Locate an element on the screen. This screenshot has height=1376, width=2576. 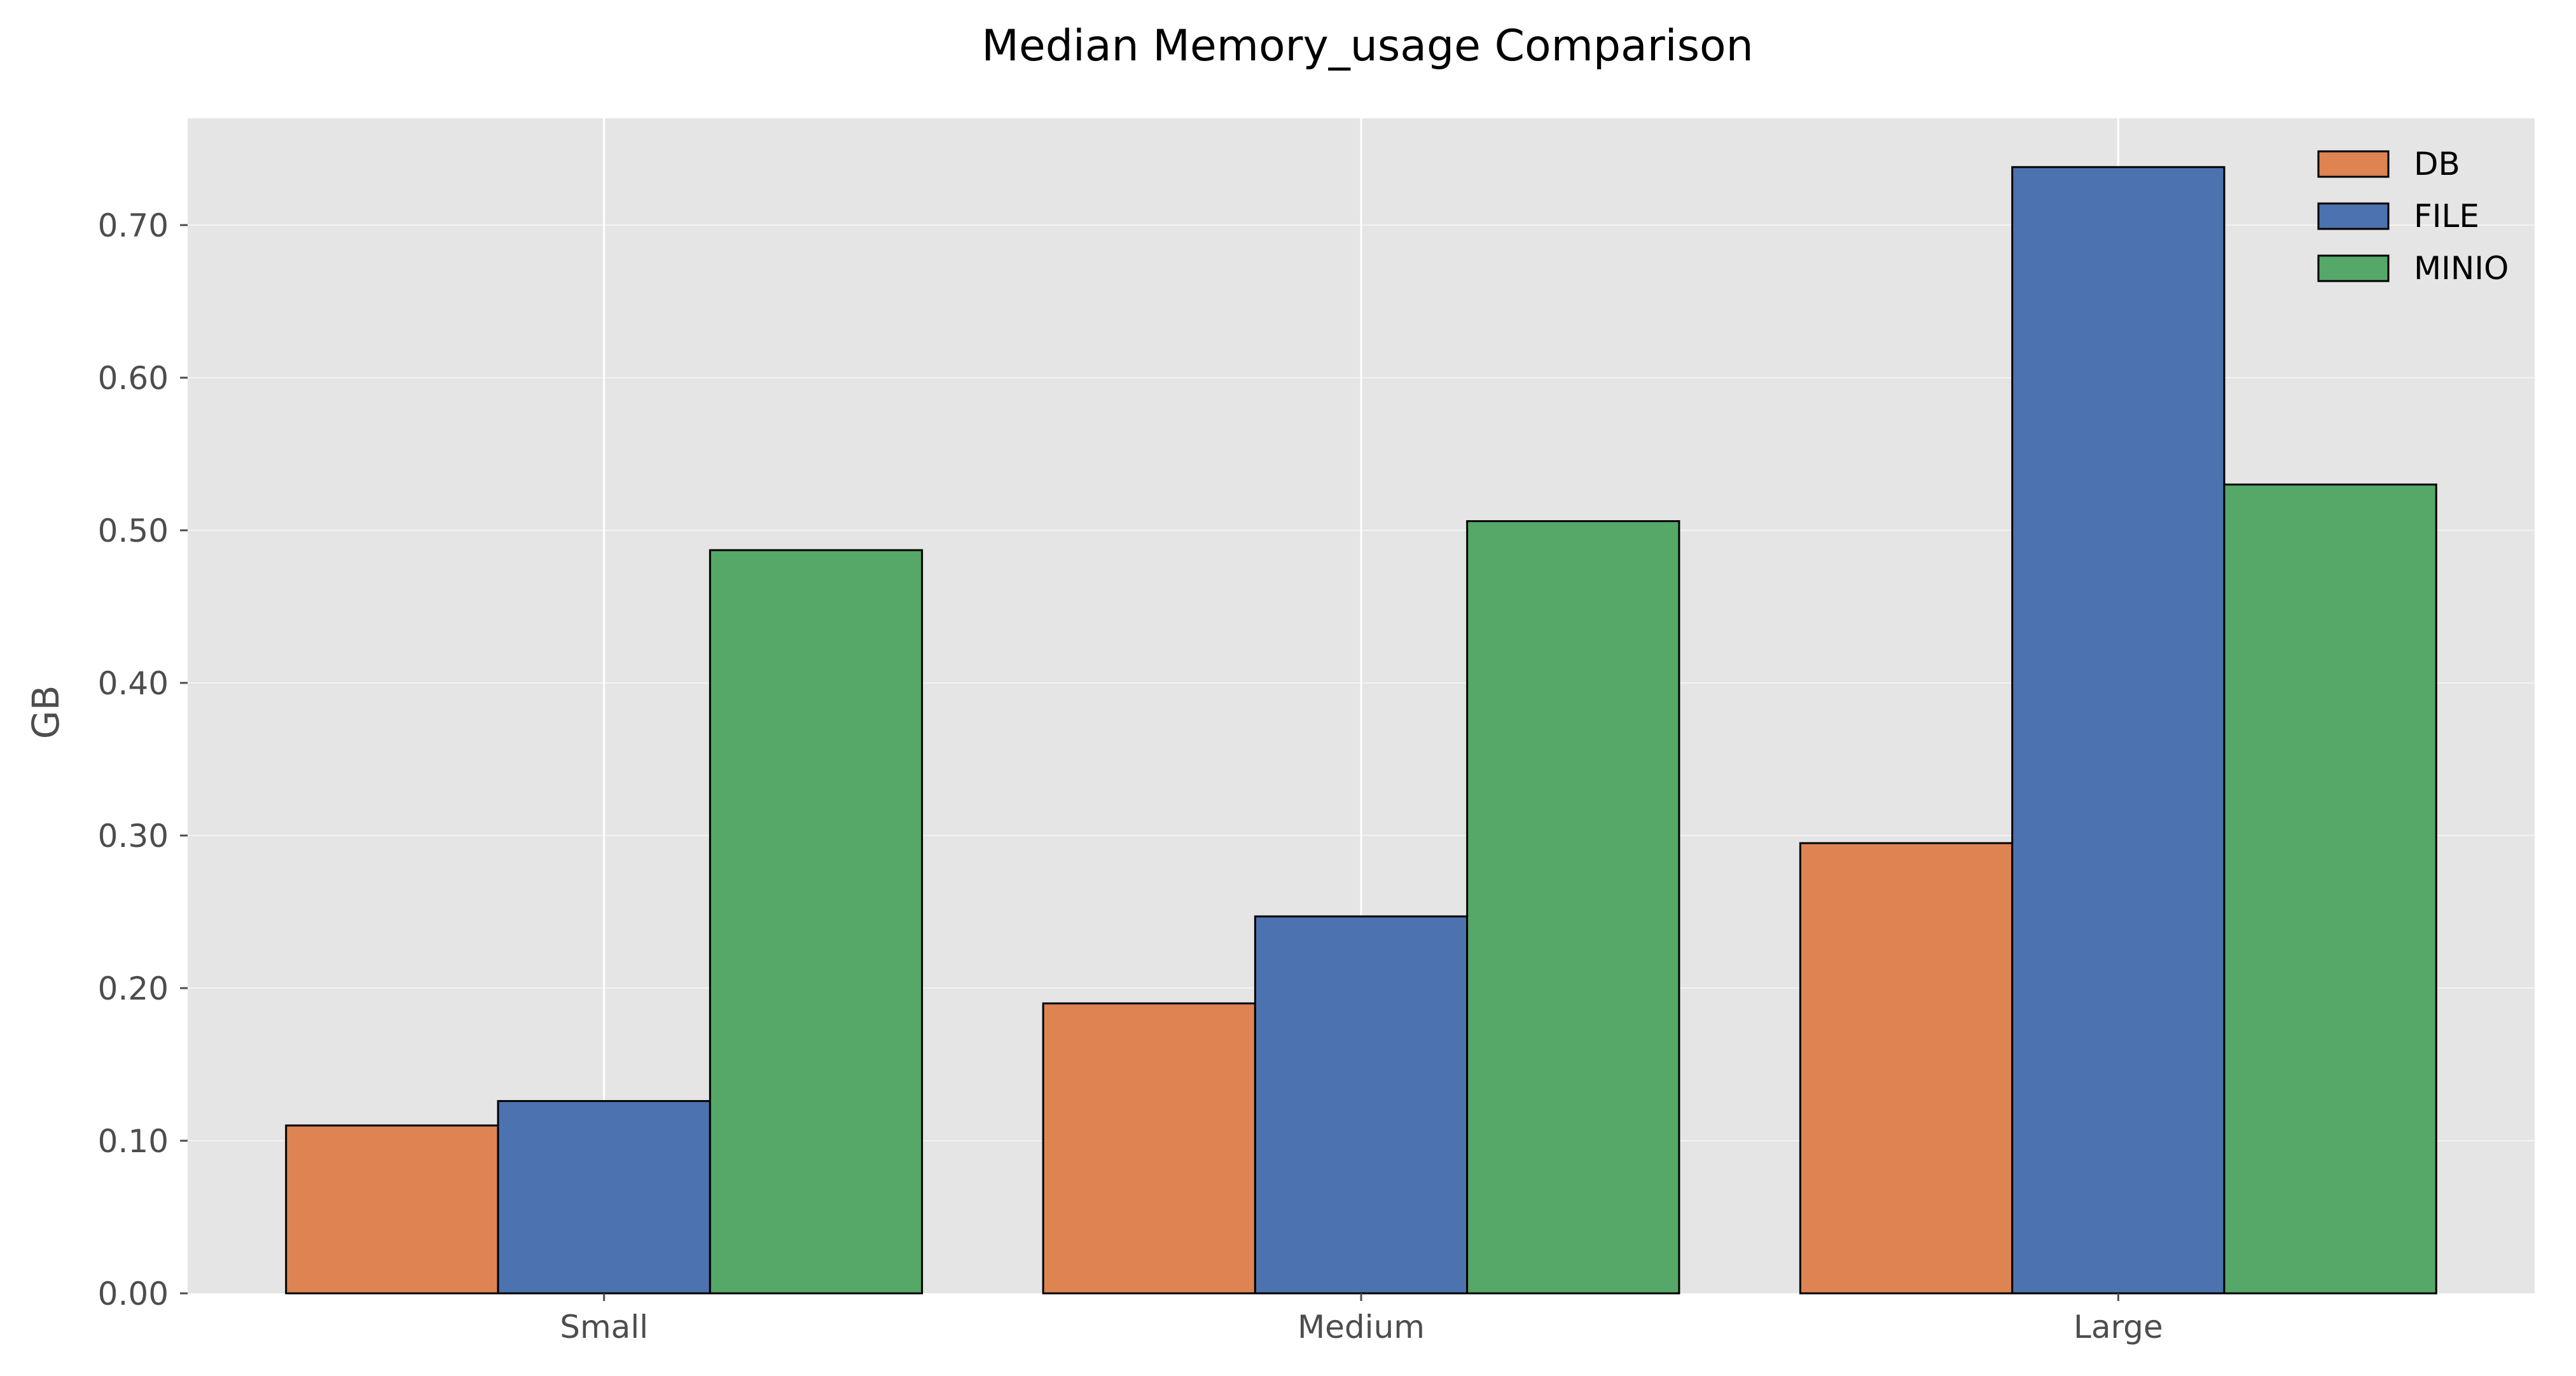
bar-db-small is located at coordinates (392, 1209).